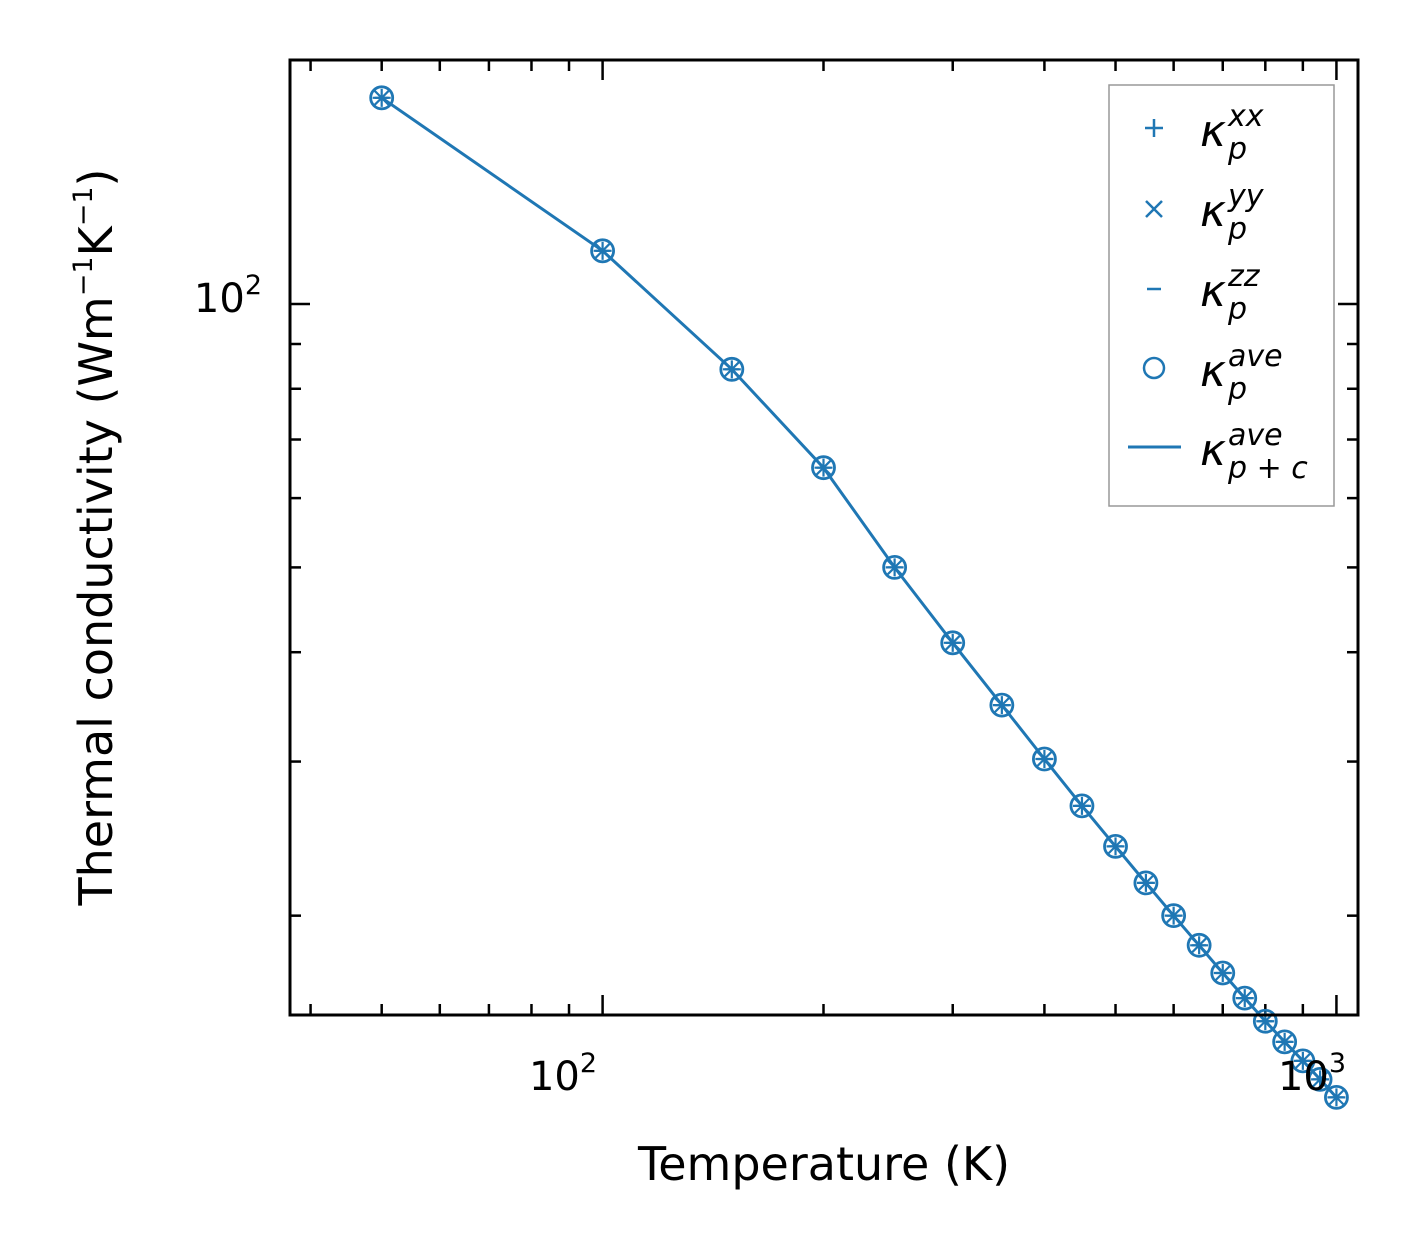 This screenshot has height=1254, width=1420. What do you see at coordinates (1245, 116) in the screenshot?
I see `legend-sup-kxx: xx` at bounding box center [1245, 116].